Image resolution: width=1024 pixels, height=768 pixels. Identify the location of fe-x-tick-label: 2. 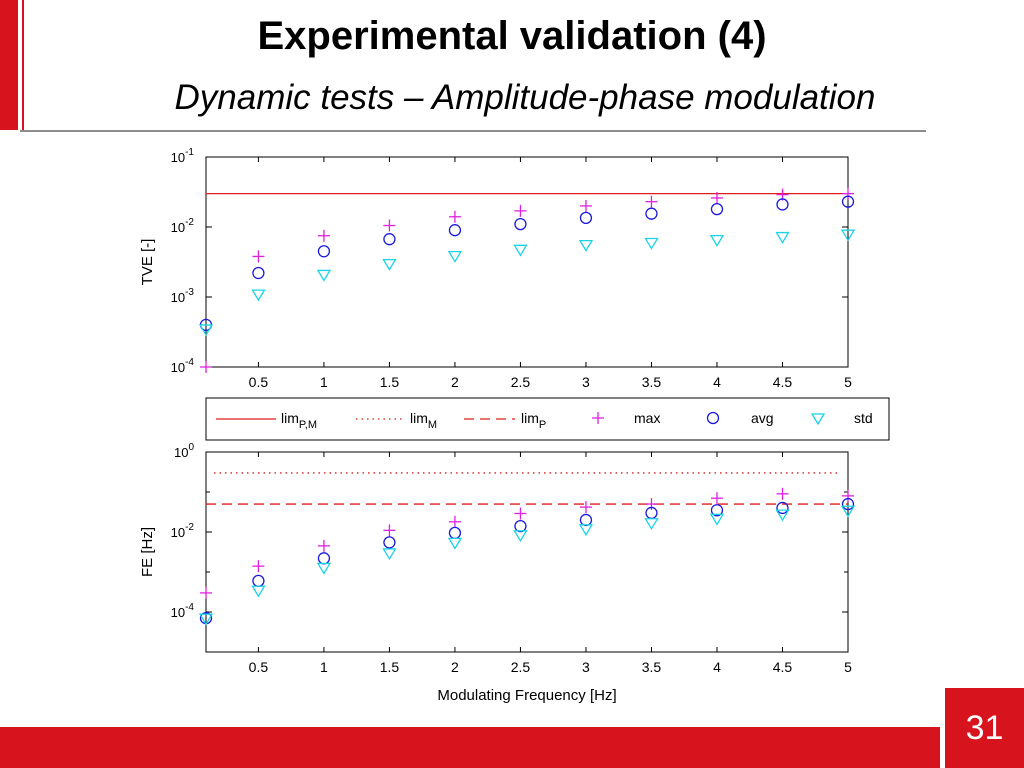
(455, 667).